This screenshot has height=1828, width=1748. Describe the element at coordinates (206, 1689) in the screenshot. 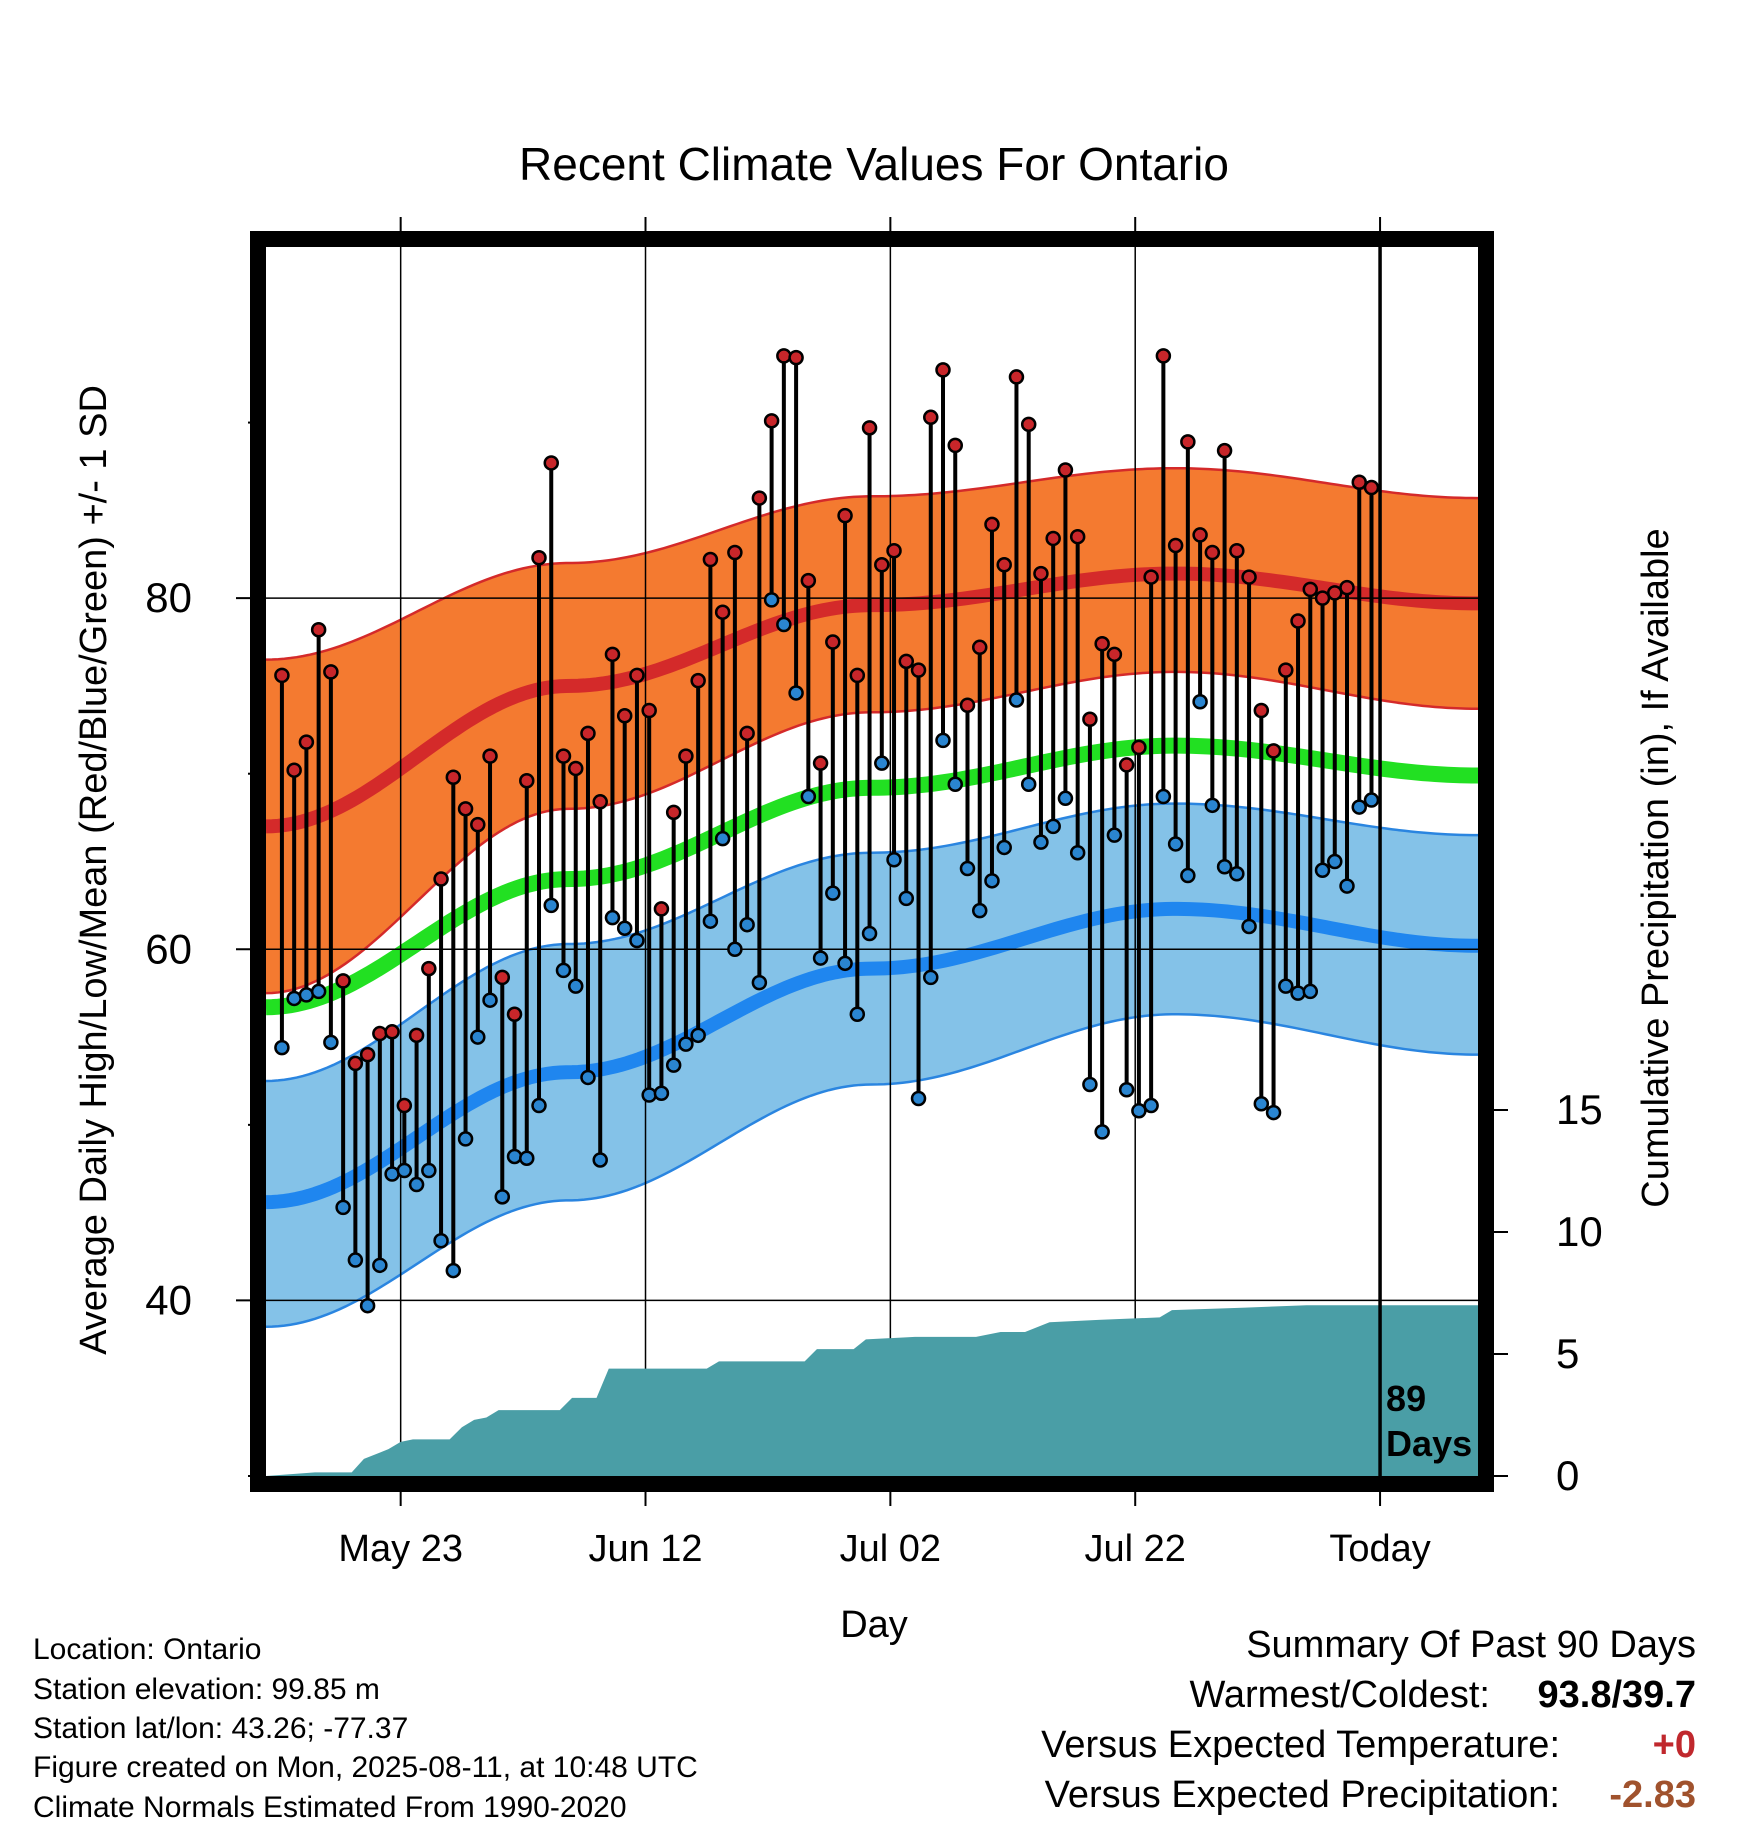

I see `station-elevation: Station elevation: 99.85 m` at that location.